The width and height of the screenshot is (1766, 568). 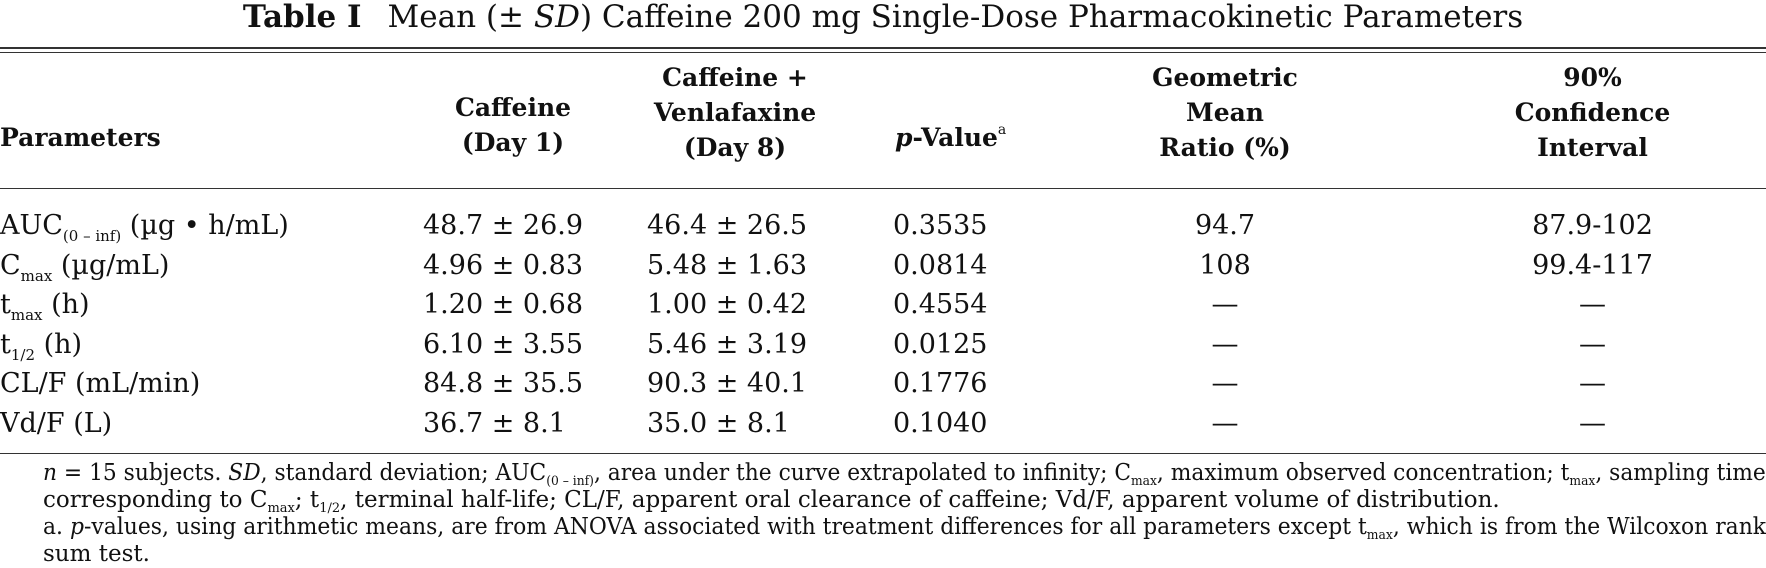 I want to click on cell-day1: 84.8 ± 35.5, so click(x=503, y=383).